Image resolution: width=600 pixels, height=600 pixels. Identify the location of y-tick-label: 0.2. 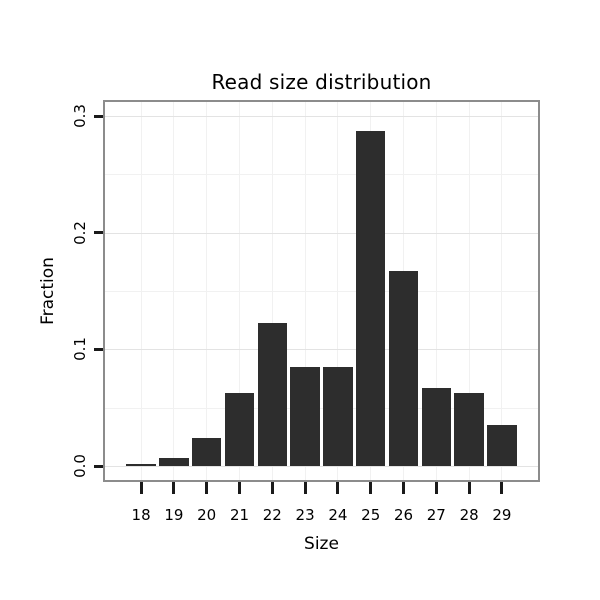
(80, 232).